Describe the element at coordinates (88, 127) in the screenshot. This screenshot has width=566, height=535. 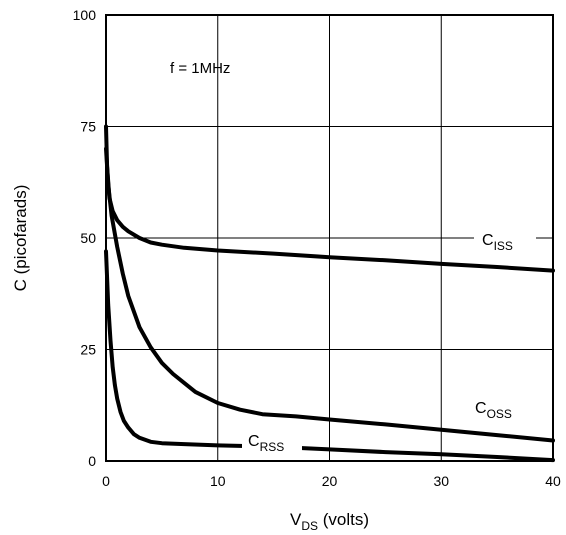
I see `y-tick-label: 75` at that location.